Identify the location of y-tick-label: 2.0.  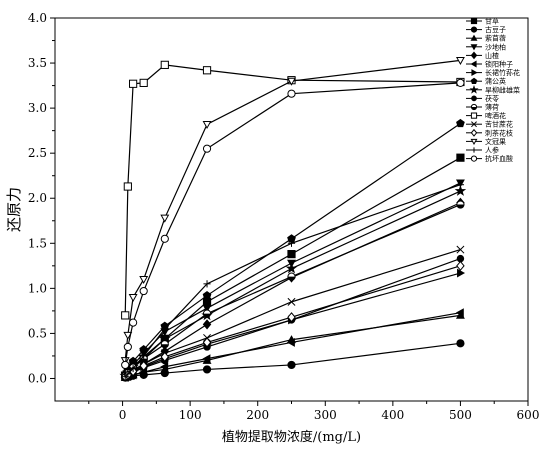
(37, 198).